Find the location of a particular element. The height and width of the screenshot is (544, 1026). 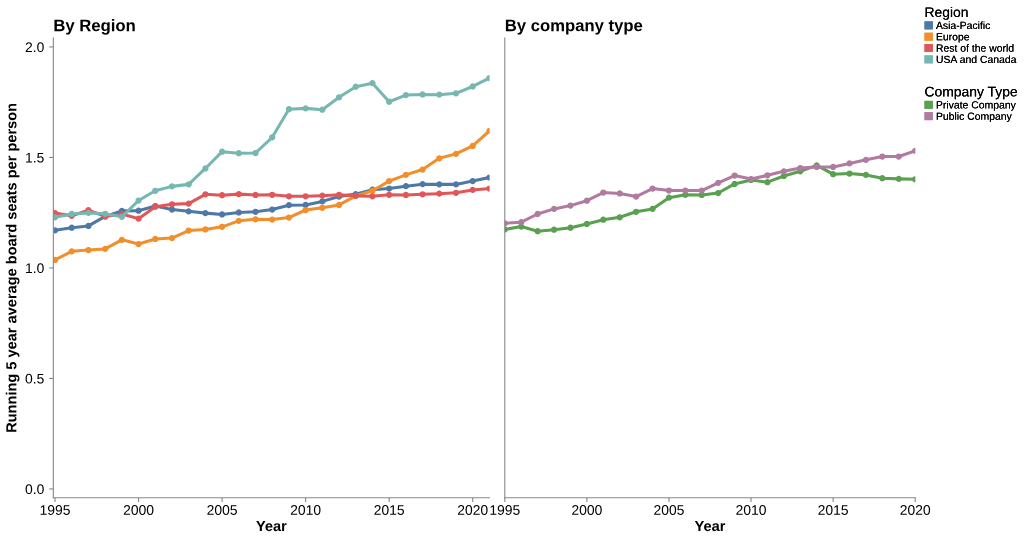

legend-label: Private Company is located at coordinates (976, 105).